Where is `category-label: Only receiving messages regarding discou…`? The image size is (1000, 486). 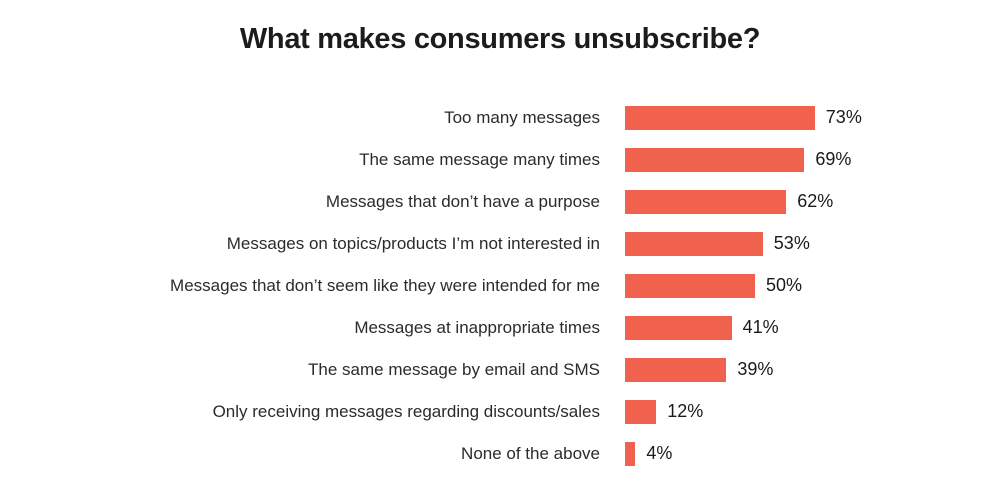
category-label: Only receiving messages regarding discou… is located at coordinates (406, 411).